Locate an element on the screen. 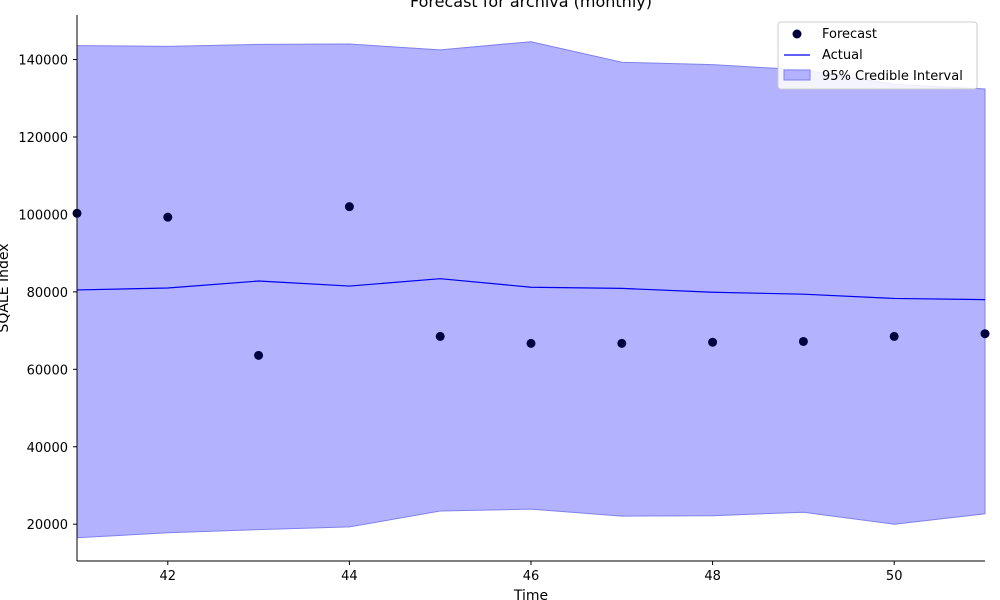 The width and height of the screenshot is (1000, 600). y-axis-ticks: 20000 40000 60000 80000 100000 120000 140000 is located at coordinates (47, 293).